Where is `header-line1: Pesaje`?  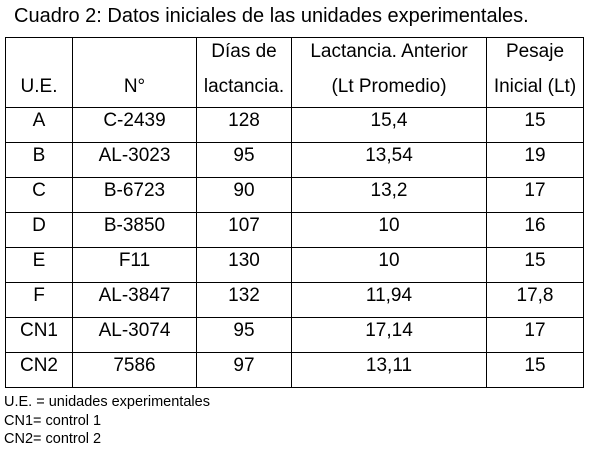 header-line1: Pesaje is located at coordinates (535, 51).